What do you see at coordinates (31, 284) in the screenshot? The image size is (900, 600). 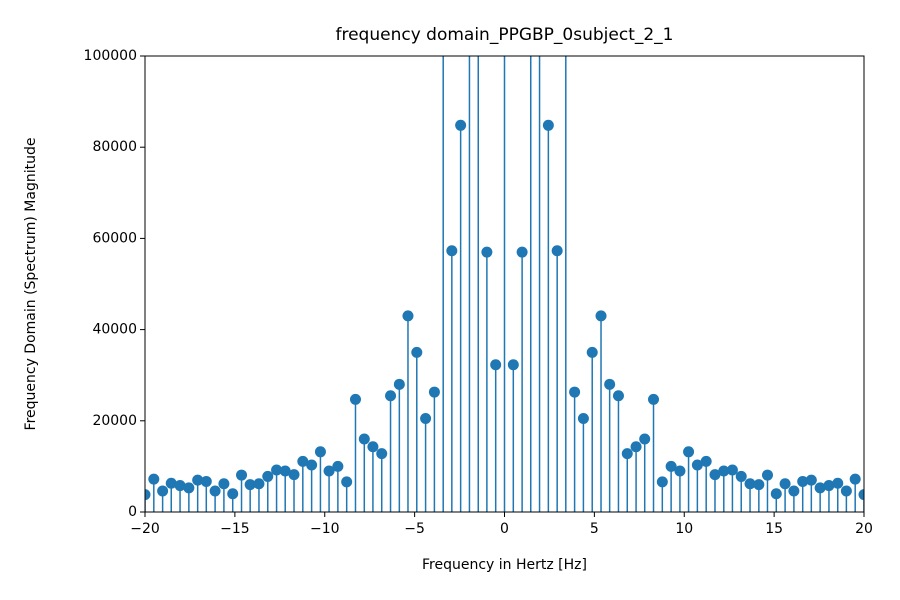 I see `y-axis-label: Frequency Domain (Spectrum) Magnitude` at bounding box center [31, 284].